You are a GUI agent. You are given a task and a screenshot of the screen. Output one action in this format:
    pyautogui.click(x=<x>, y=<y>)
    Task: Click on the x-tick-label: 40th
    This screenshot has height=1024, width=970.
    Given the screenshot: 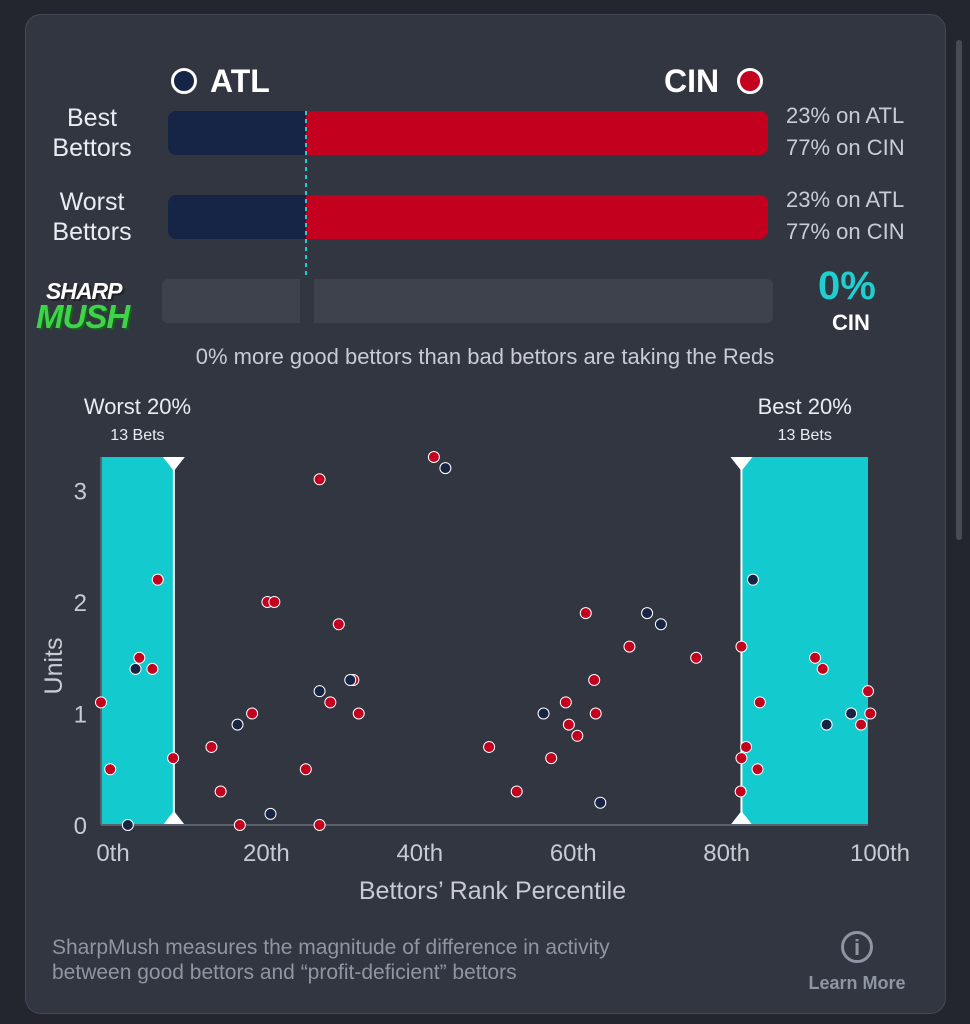 What is the action you would take?
    pyautogui.click(x=419, y=853)
    